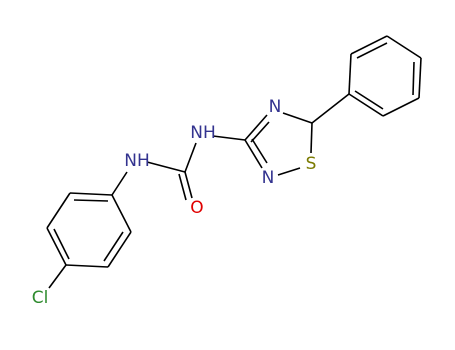 The width and height of the screenshot is (455, 350). Describe the element at coordinates (40, 298) in the screenshot. I see `atom-label: Cl` at that location.